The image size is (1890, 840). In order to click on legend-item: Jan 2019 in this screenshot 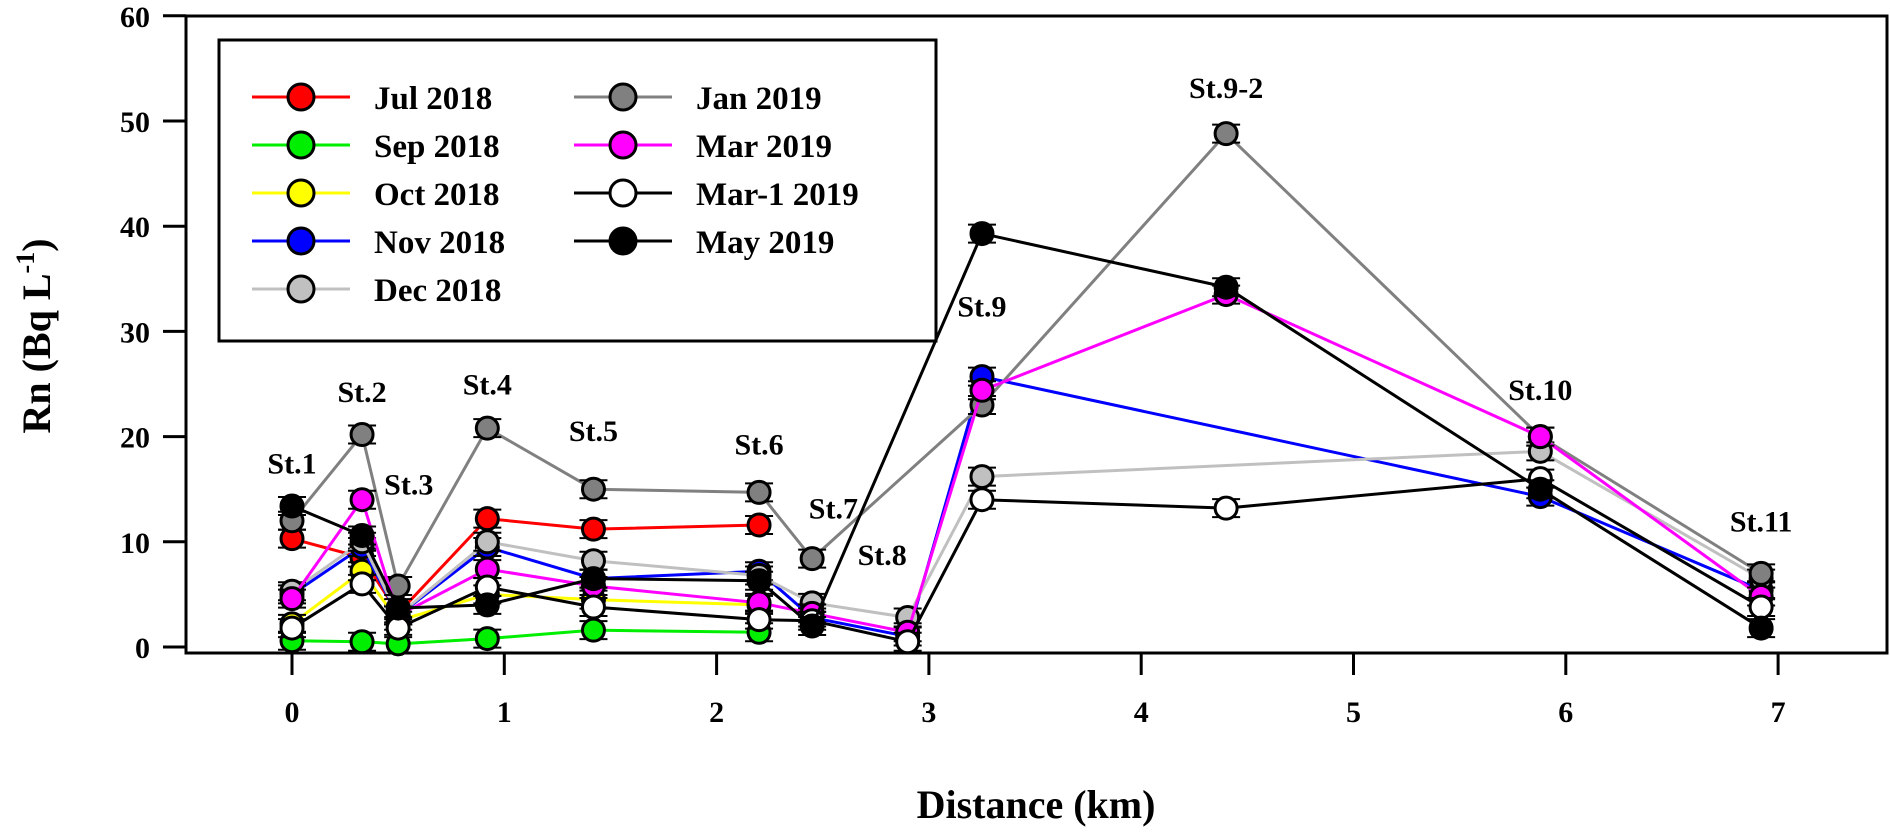, I will do `click(698, 99)`.